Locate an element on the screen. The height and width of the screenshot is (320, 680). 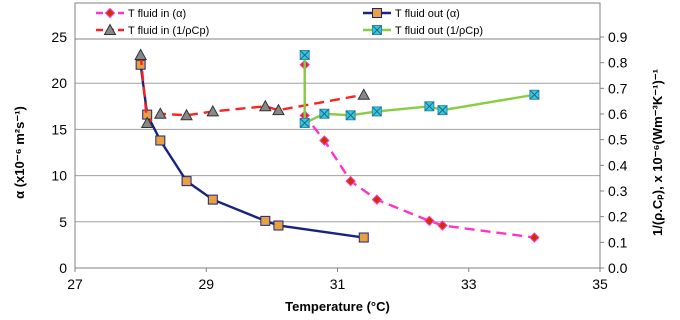
legend-label: T fluid out (α) is located at coordinates (427, 14).